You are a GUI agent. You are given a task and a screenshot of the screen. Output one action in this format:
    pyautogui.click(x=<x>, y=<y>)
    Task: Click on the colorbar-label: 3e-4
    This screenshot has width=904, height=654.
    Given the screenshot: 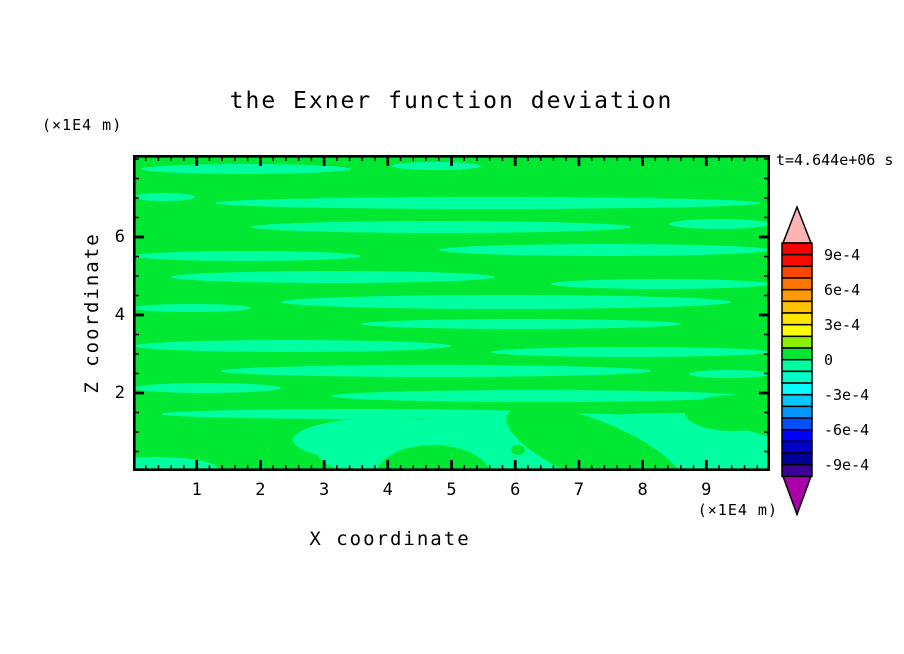 What is the action you would take?
    pyautogui.click(x=842, y=325)
    